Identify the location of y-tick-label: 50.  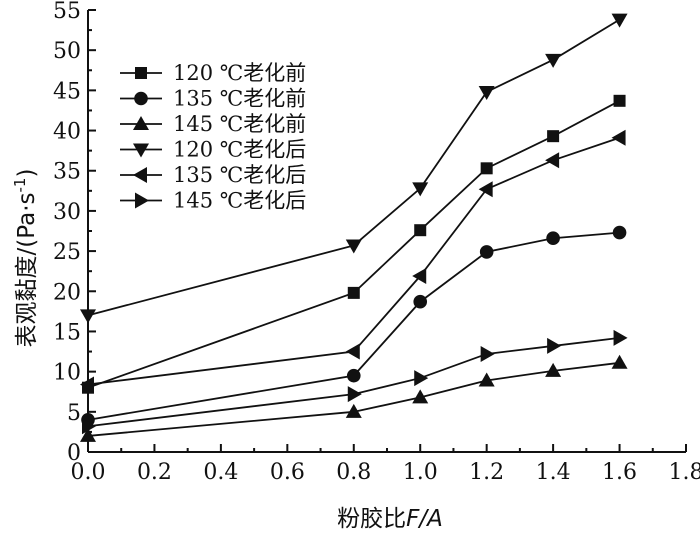
(67, 51).